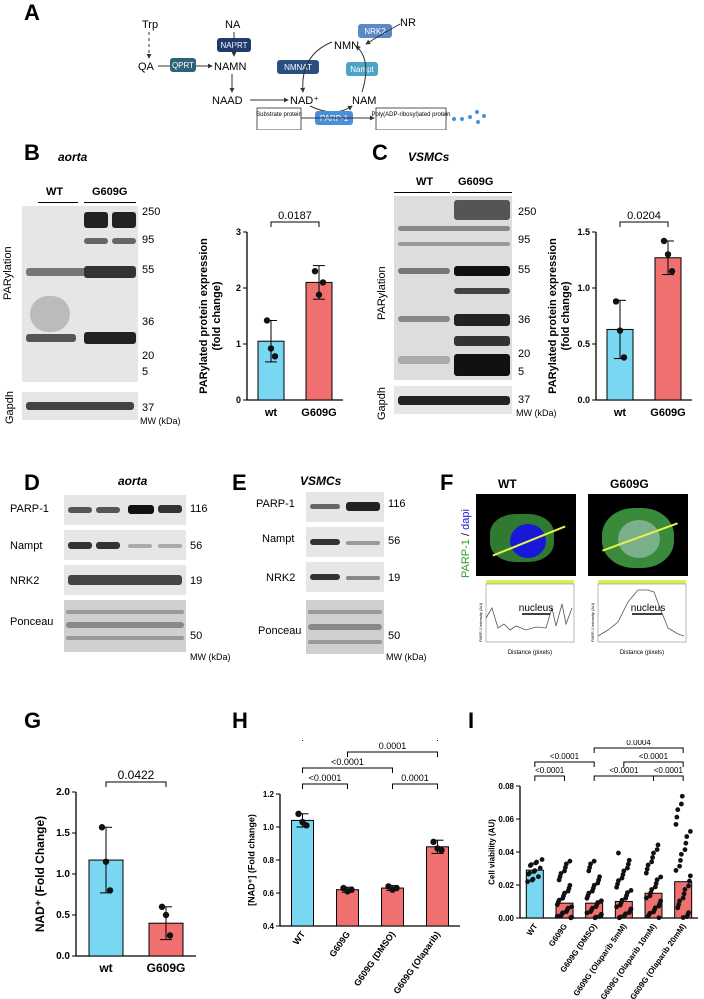 This screenshot has width=704, height=999. Describe the element at coordinates (55, 192) in the screenshot. I see `b-wt-label: WT` at that location.